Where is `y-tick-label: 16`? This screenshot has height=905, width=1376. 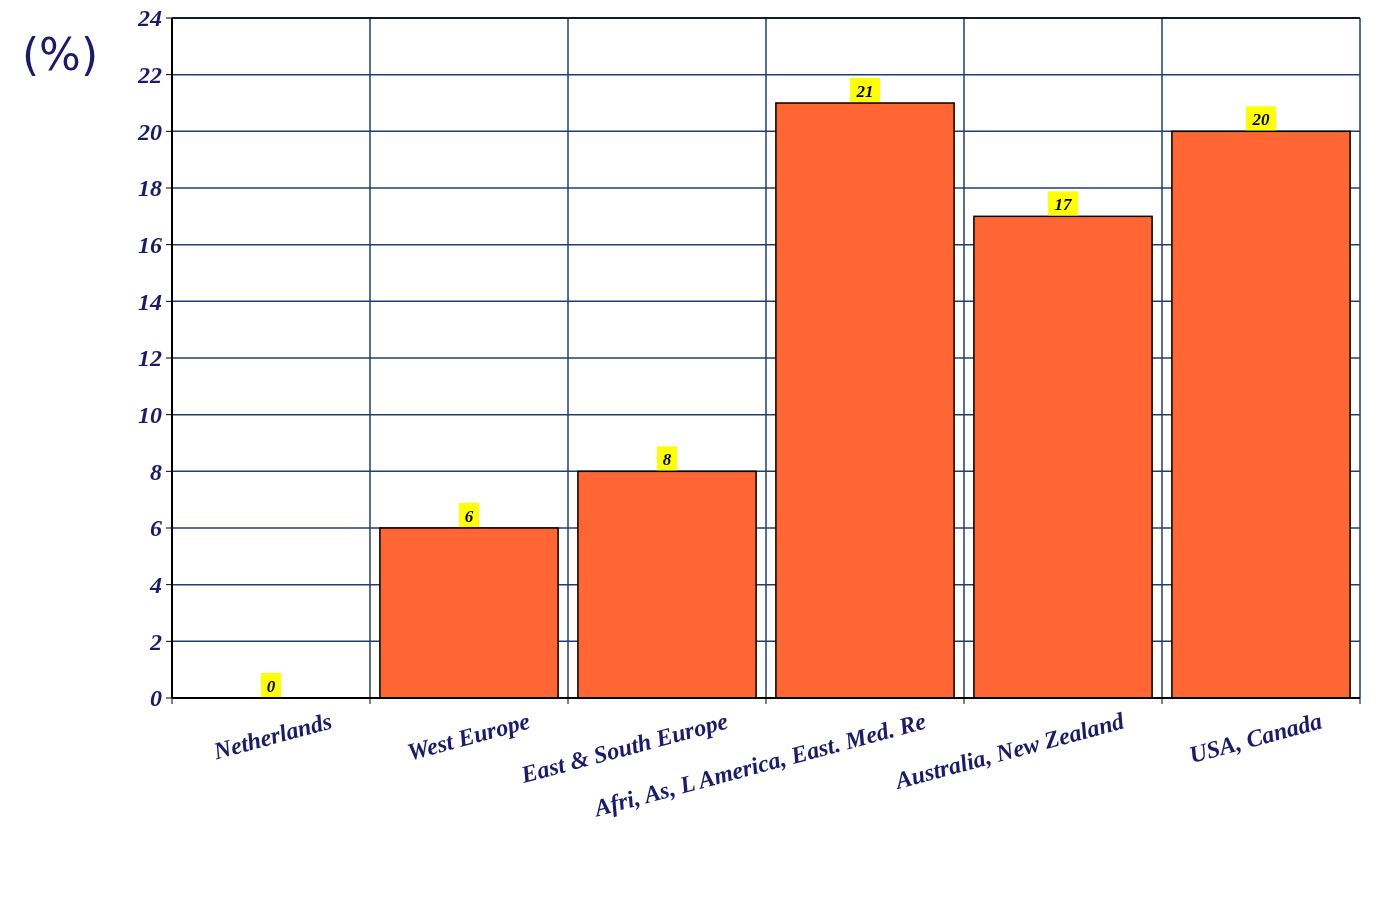 y-tick-label: 16 is located at coordinates (150, 245).